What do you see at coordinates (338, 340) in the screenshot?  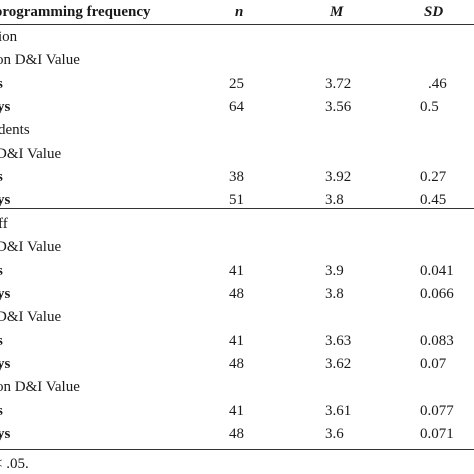 I see `cell-m: 3.63` at bounding box center [338, 340].